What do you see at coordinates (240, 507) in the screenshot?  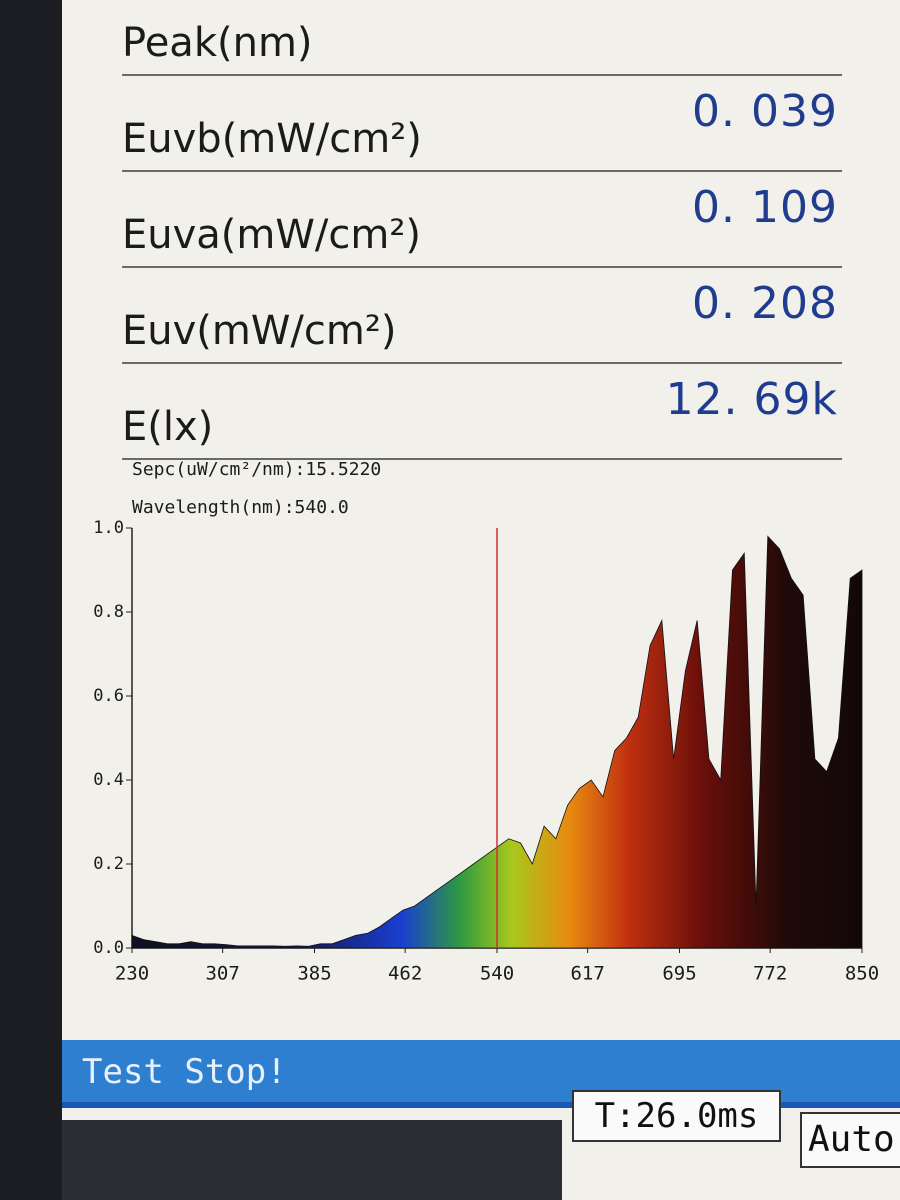 I see `wavelength-reading: Wavelength(nm):540.0` at bounding box center [240, 507].